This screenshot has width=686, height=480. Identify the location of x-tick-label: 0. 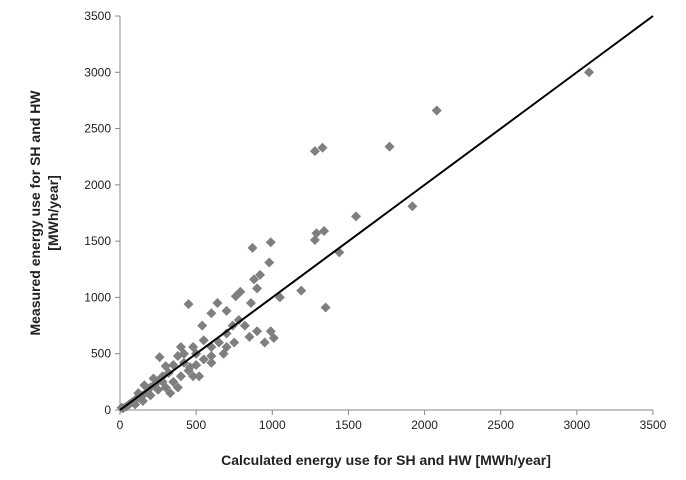
(120, 425).